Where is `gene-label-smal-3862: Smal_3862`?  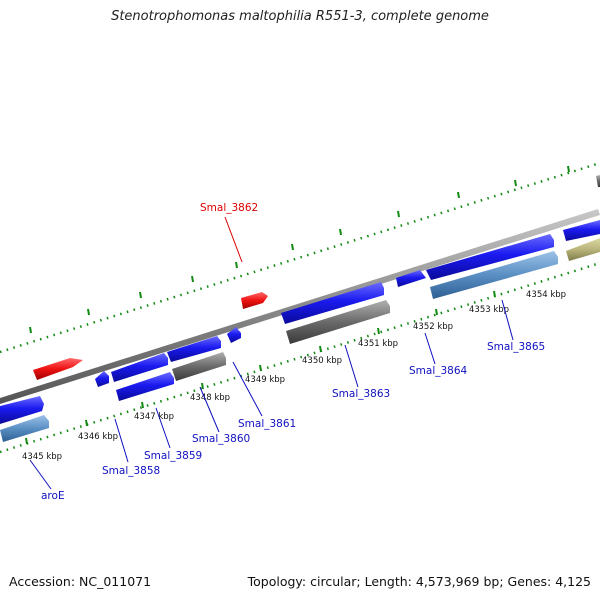 gene-label-smal-3862: Smal_3862 is located at coordinates (229, 208).